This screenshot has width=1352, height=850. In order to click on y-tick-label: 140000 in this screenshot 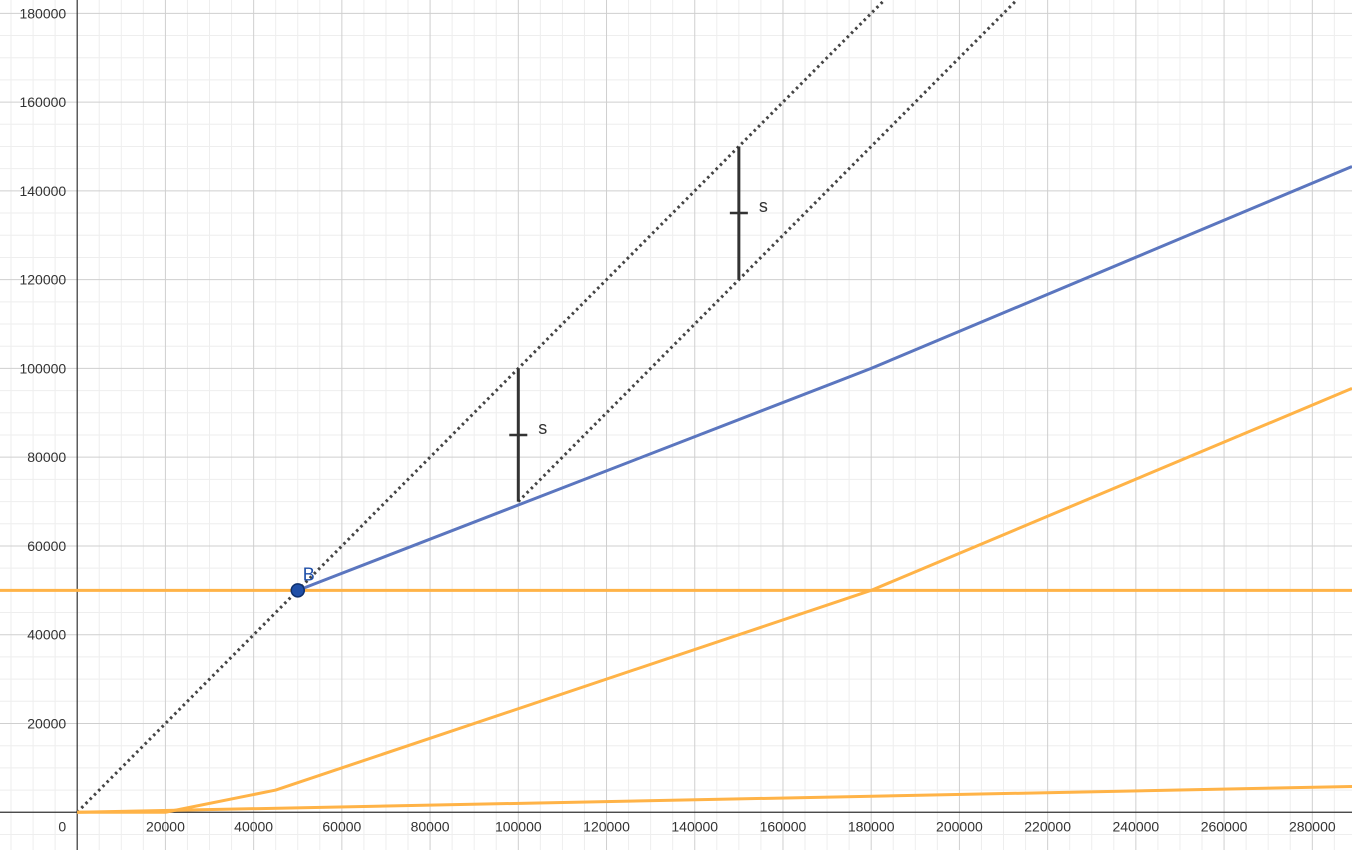, I will do `click(42, 191)`.